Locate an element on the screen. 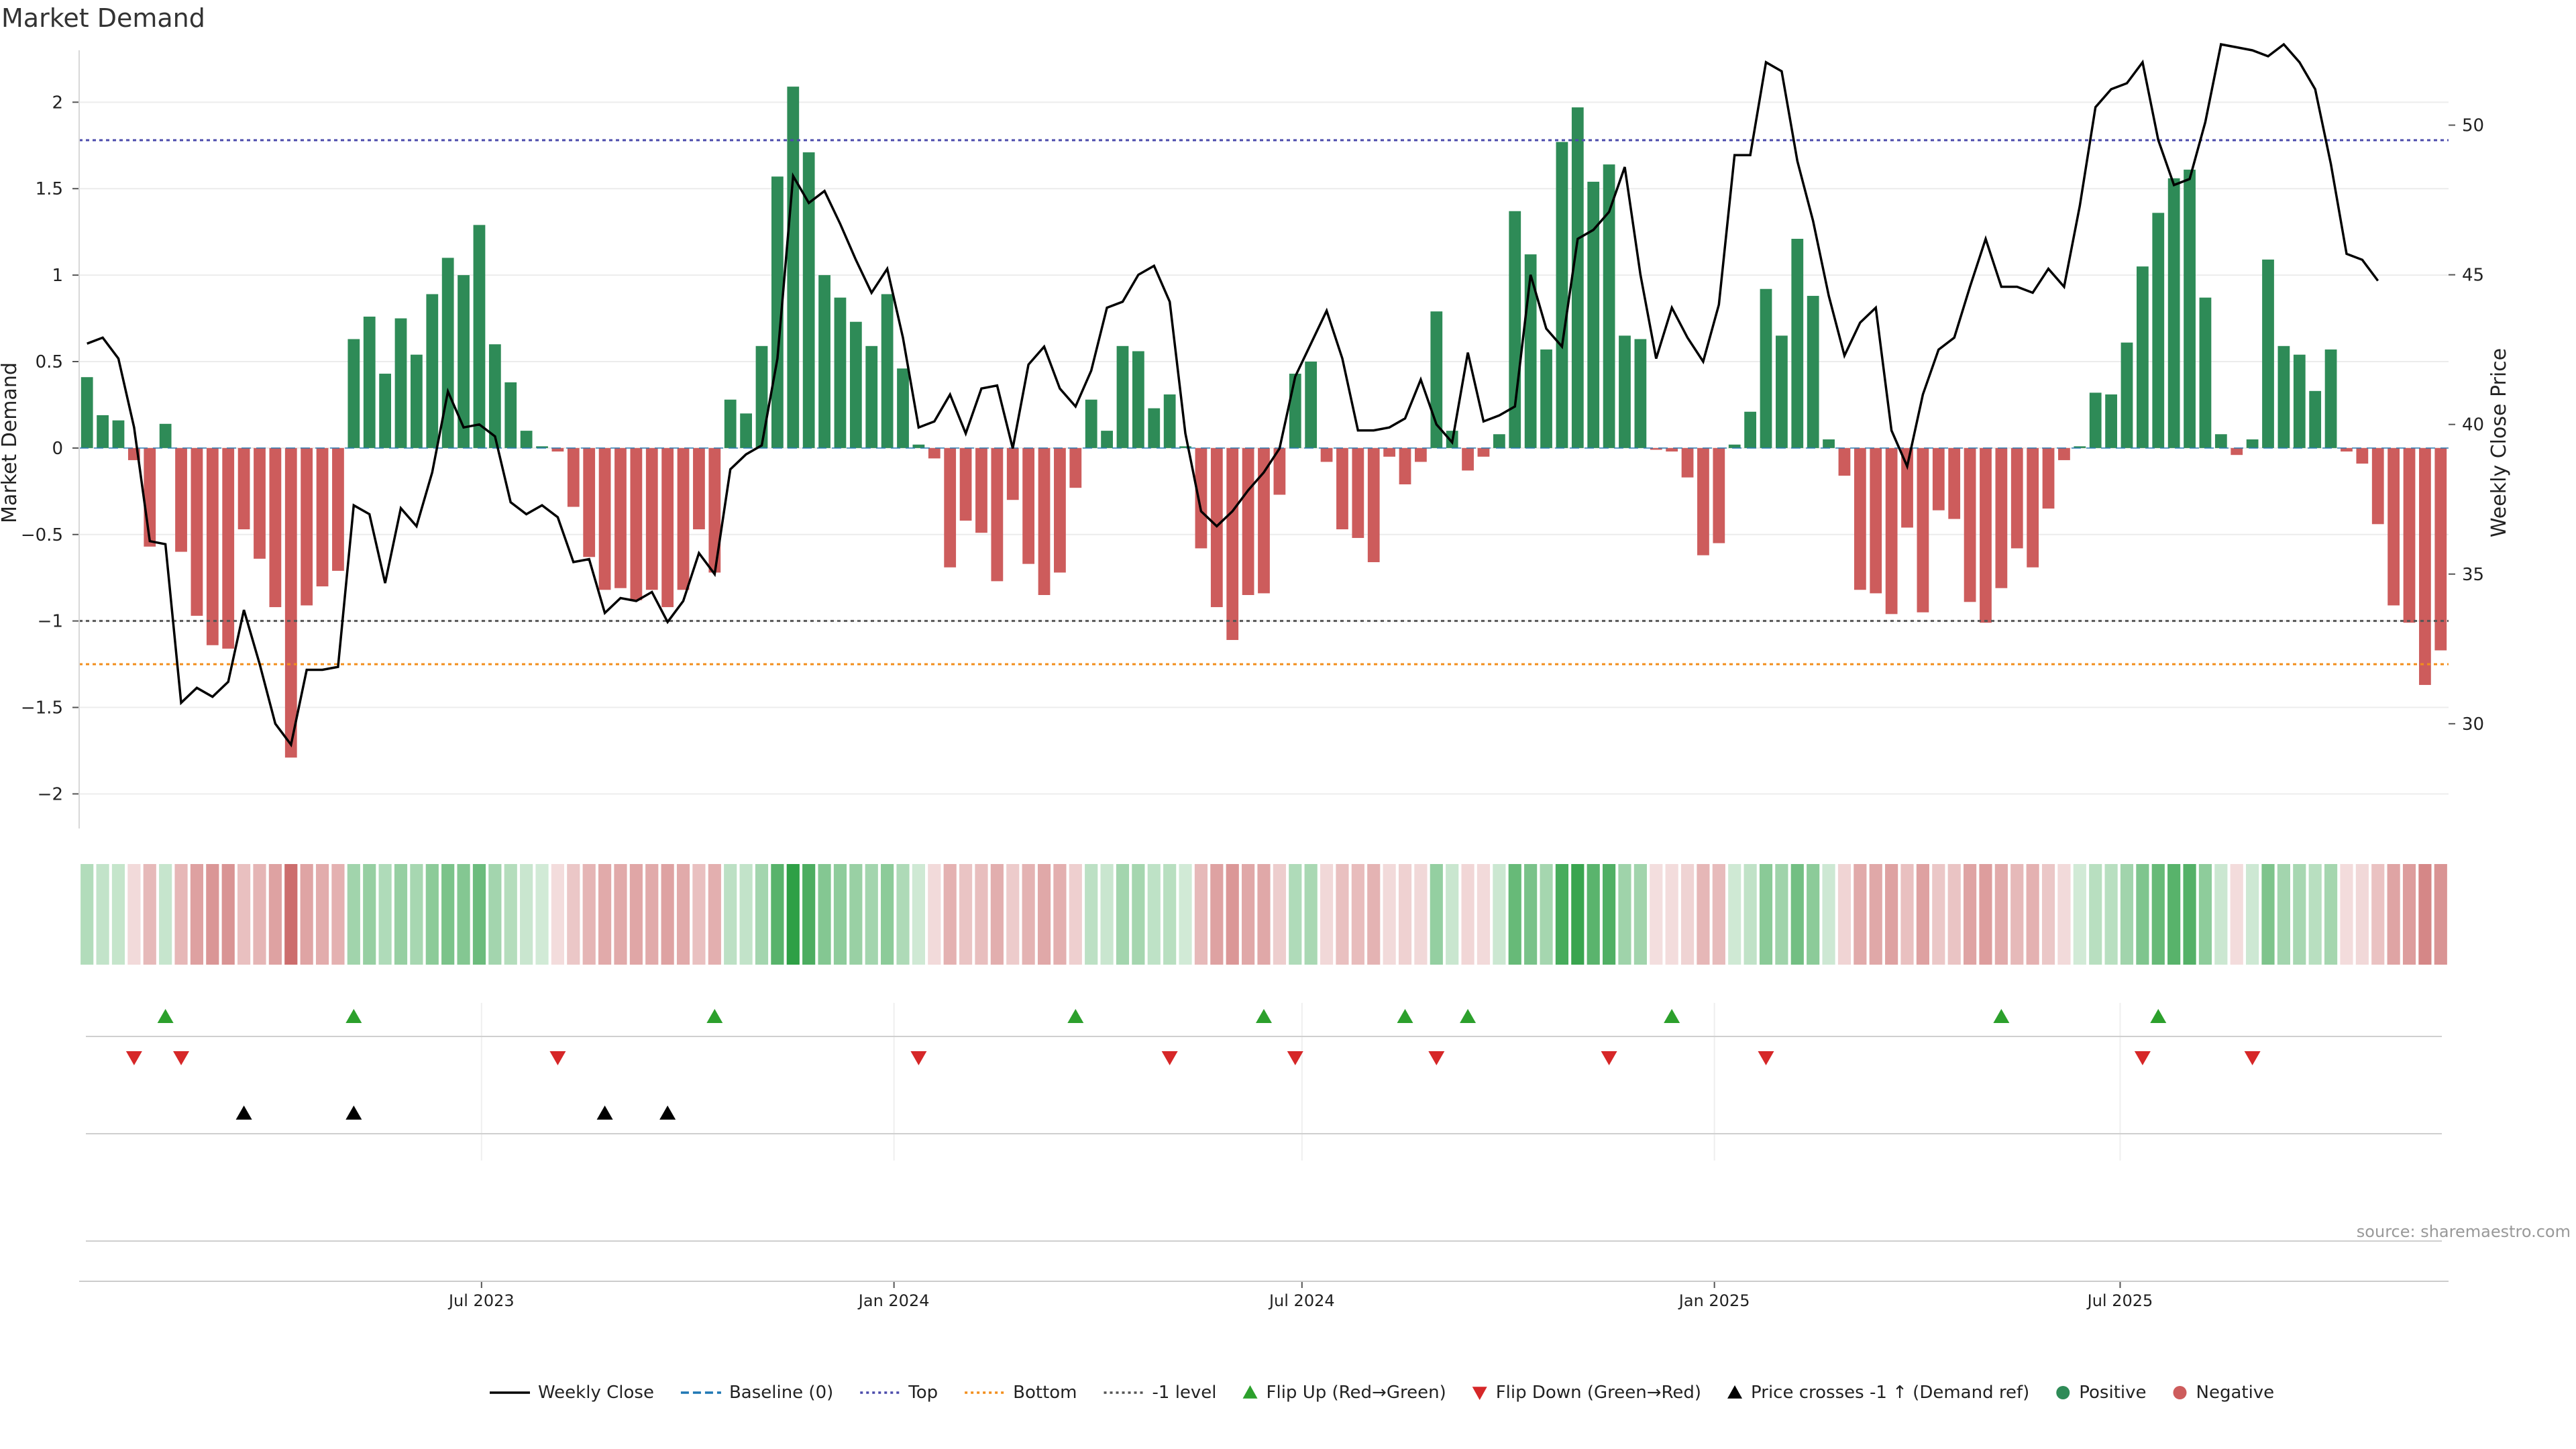  legend-item: Top is located at coordinates (899, 1393).